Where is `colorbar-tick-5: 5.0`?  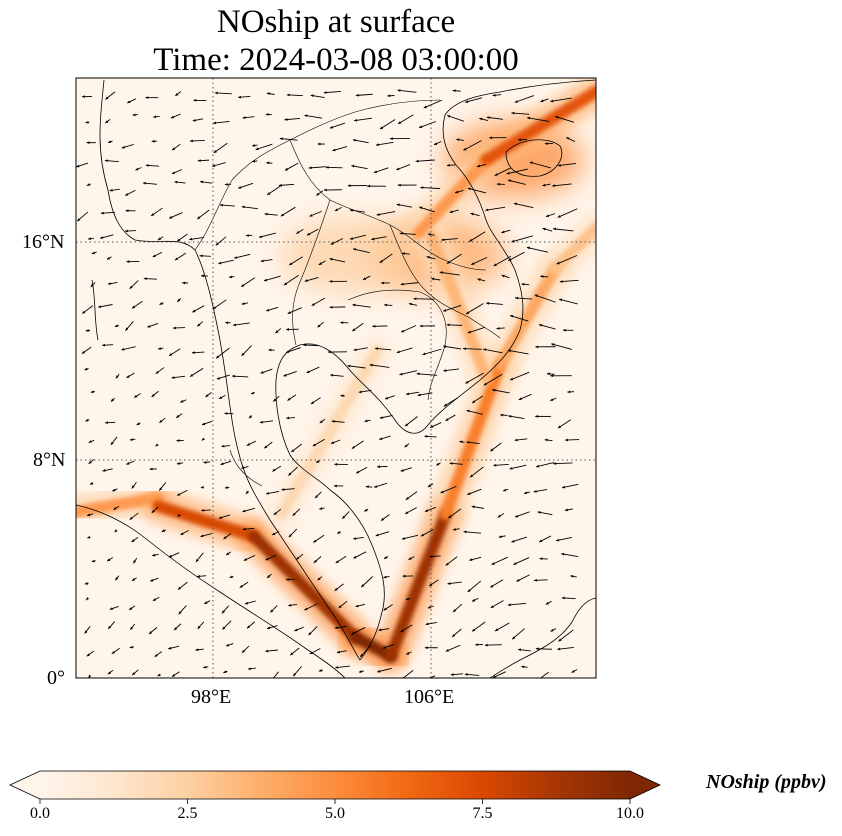
colorbar-tick-5: 5.0 is located at coordinates (335, 813).